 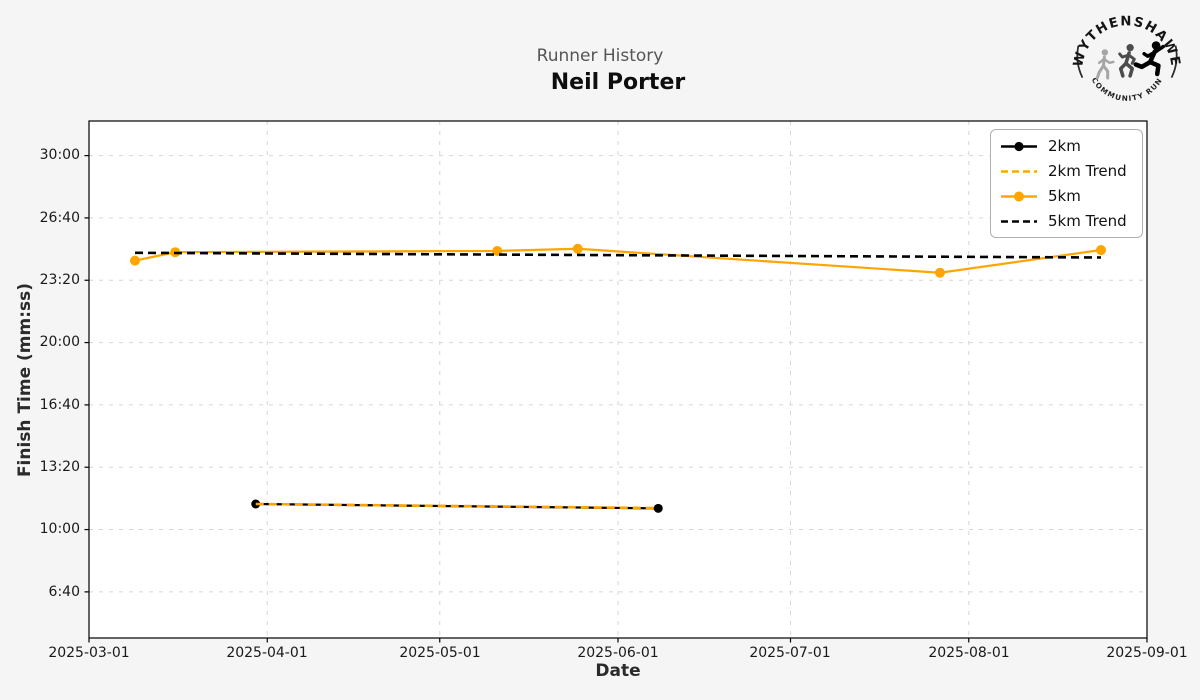 I want to click on legend-label-5km-trend: 5km Trend, so click(x=1087, y=220).